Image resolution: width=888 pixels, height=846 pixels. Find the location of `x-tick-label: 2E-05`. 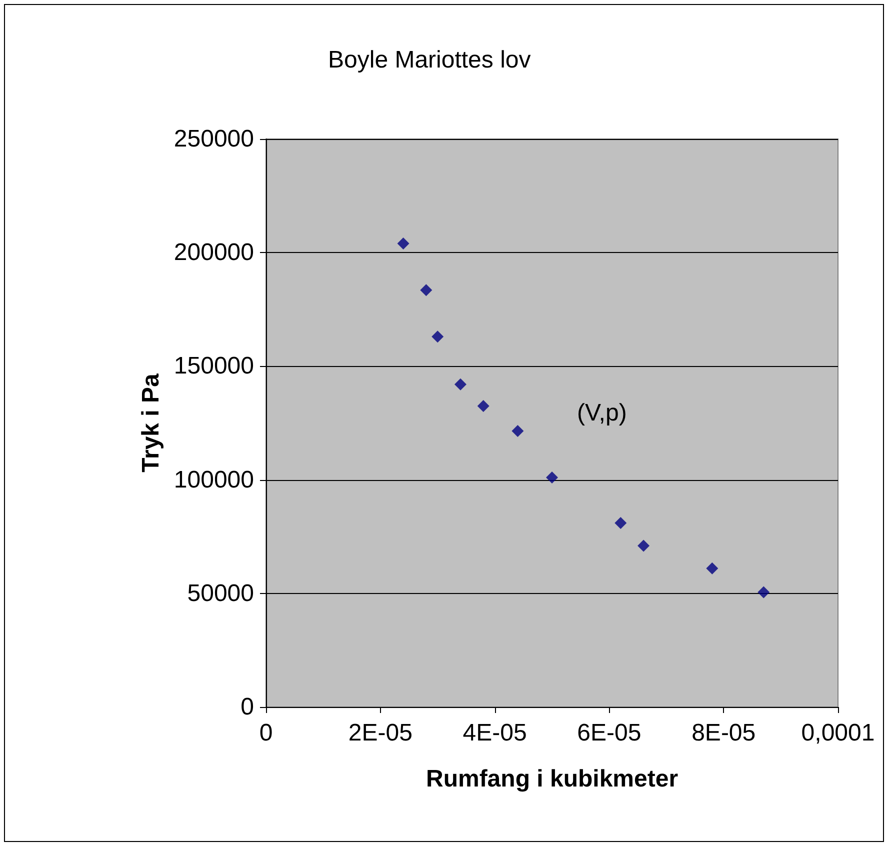

x-tick-label: 2E-05 is located at coordinates (380, 733).